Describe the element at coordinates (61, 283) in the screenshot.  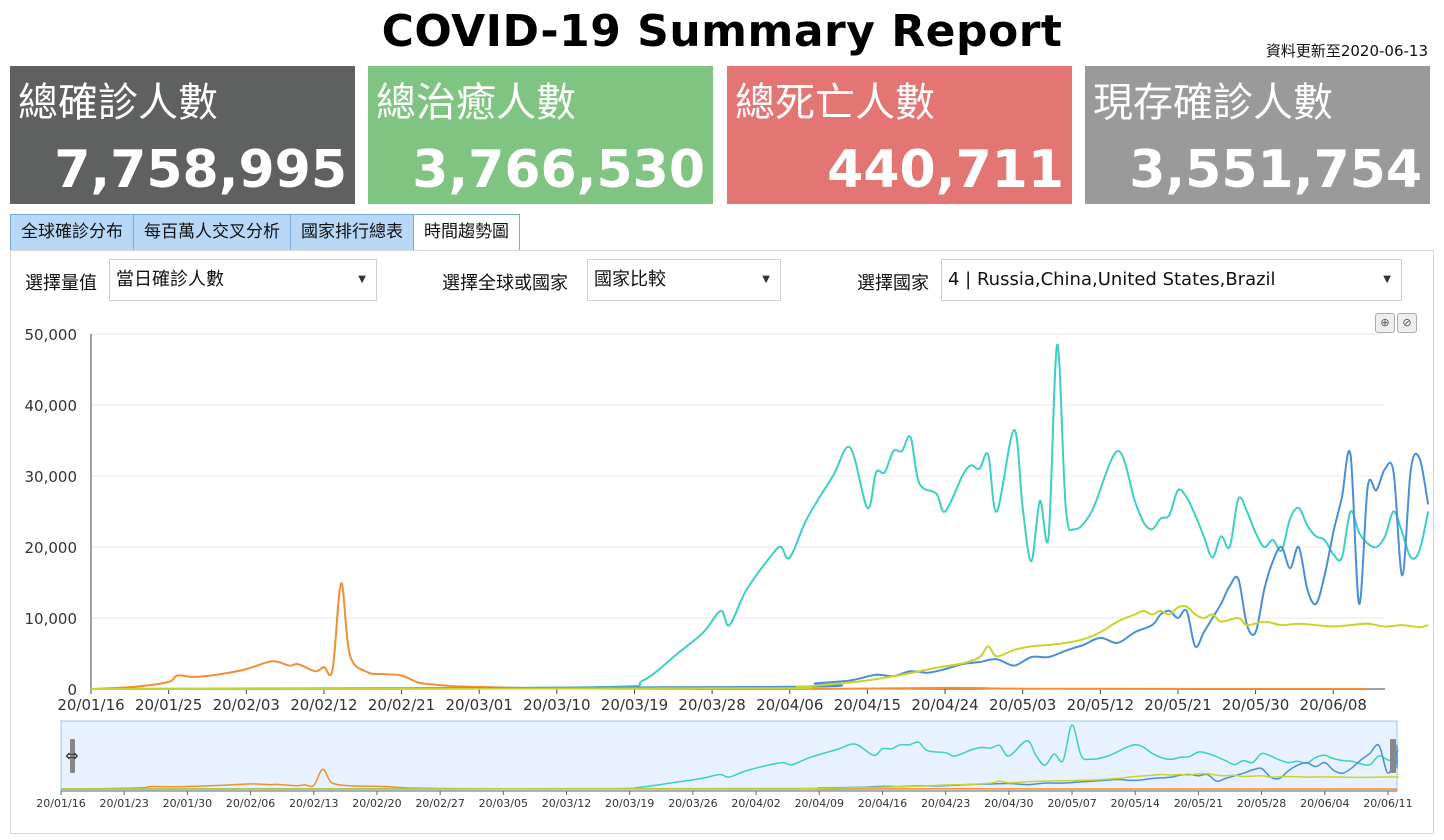
I see `measure-label: 選擇量值` at that location.